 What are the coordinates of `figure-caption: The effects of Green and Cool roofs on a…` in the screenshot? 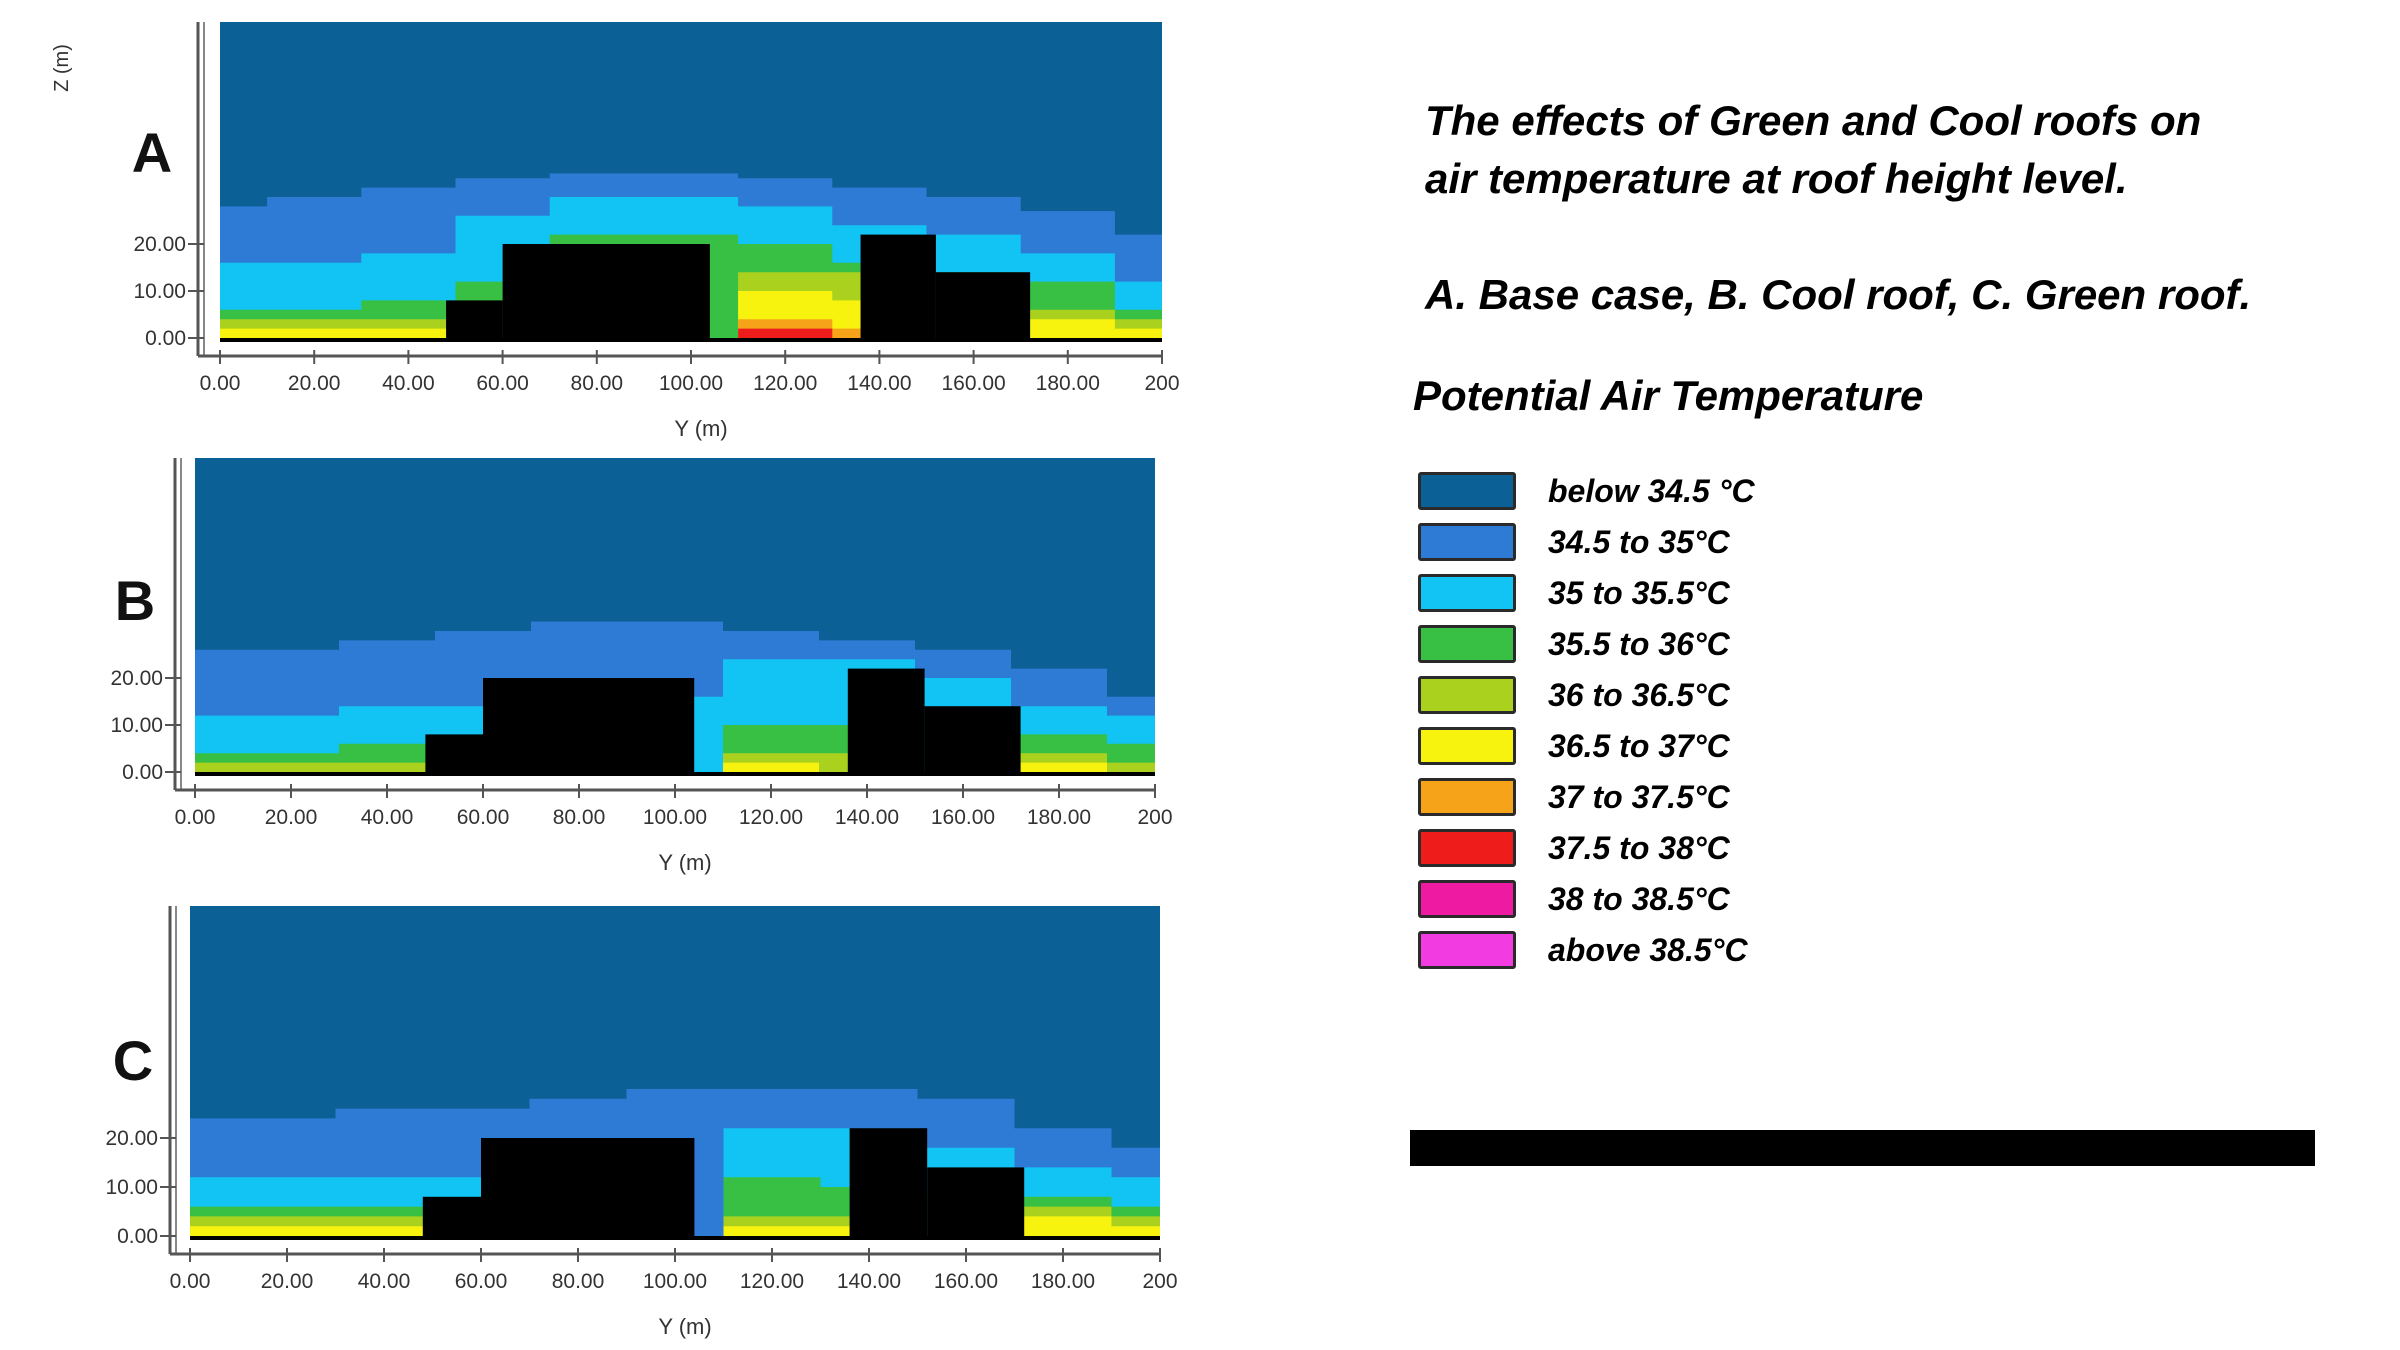 It's located at (1875, 208).